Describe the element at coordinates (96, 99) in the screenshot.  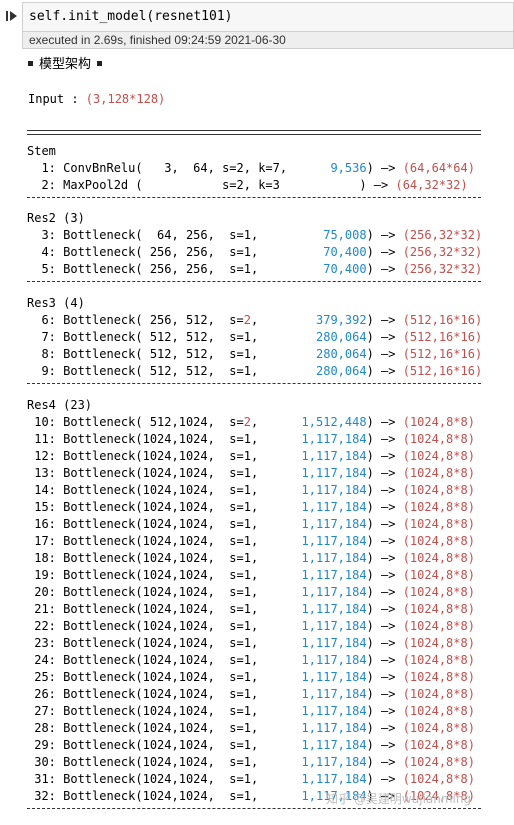
I see `input-shape-line: Input : (3,128*128)` at that location.